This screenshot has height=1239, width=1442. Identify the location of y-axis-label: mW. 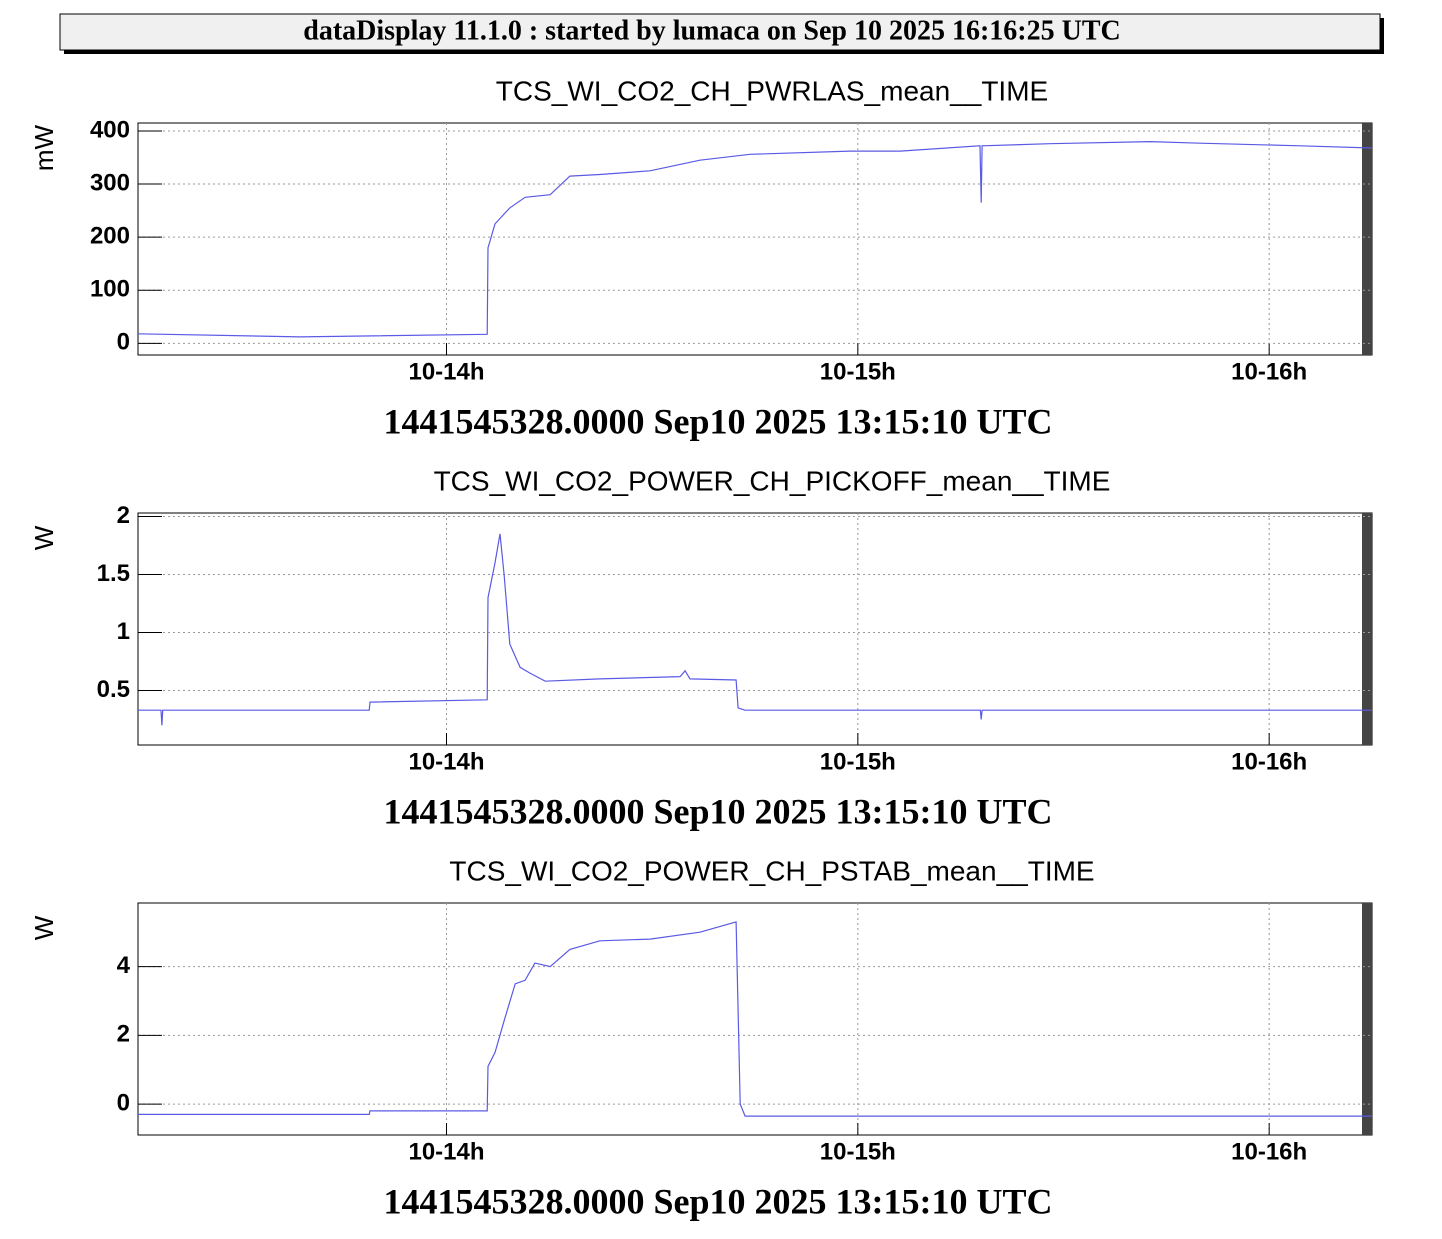
(44, 147).